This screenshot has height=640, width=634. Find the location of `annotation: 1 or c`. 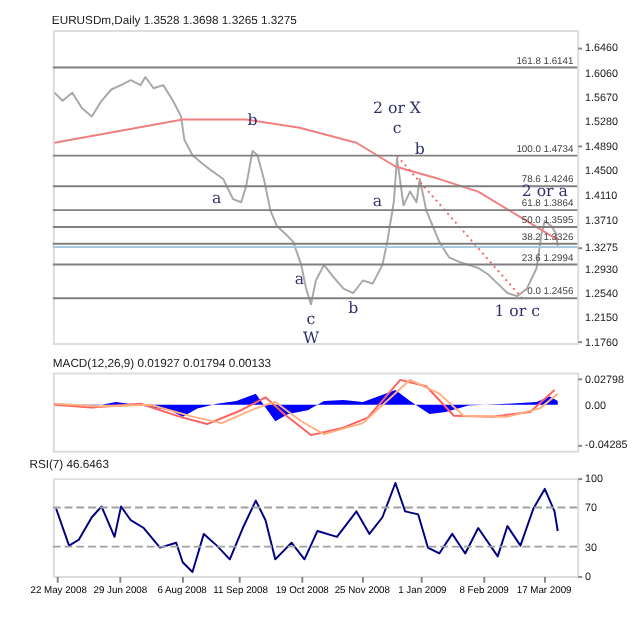

annotation: 1 or c is located at coordinates (518, 310).